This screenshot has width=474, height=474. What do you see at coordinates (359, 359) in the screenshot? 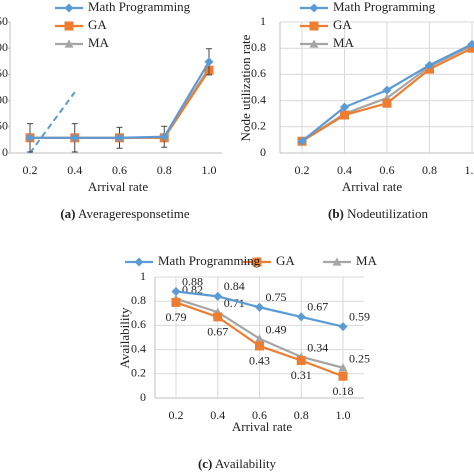
I see `value-label: 0.25` at bounding box center [359, 359].